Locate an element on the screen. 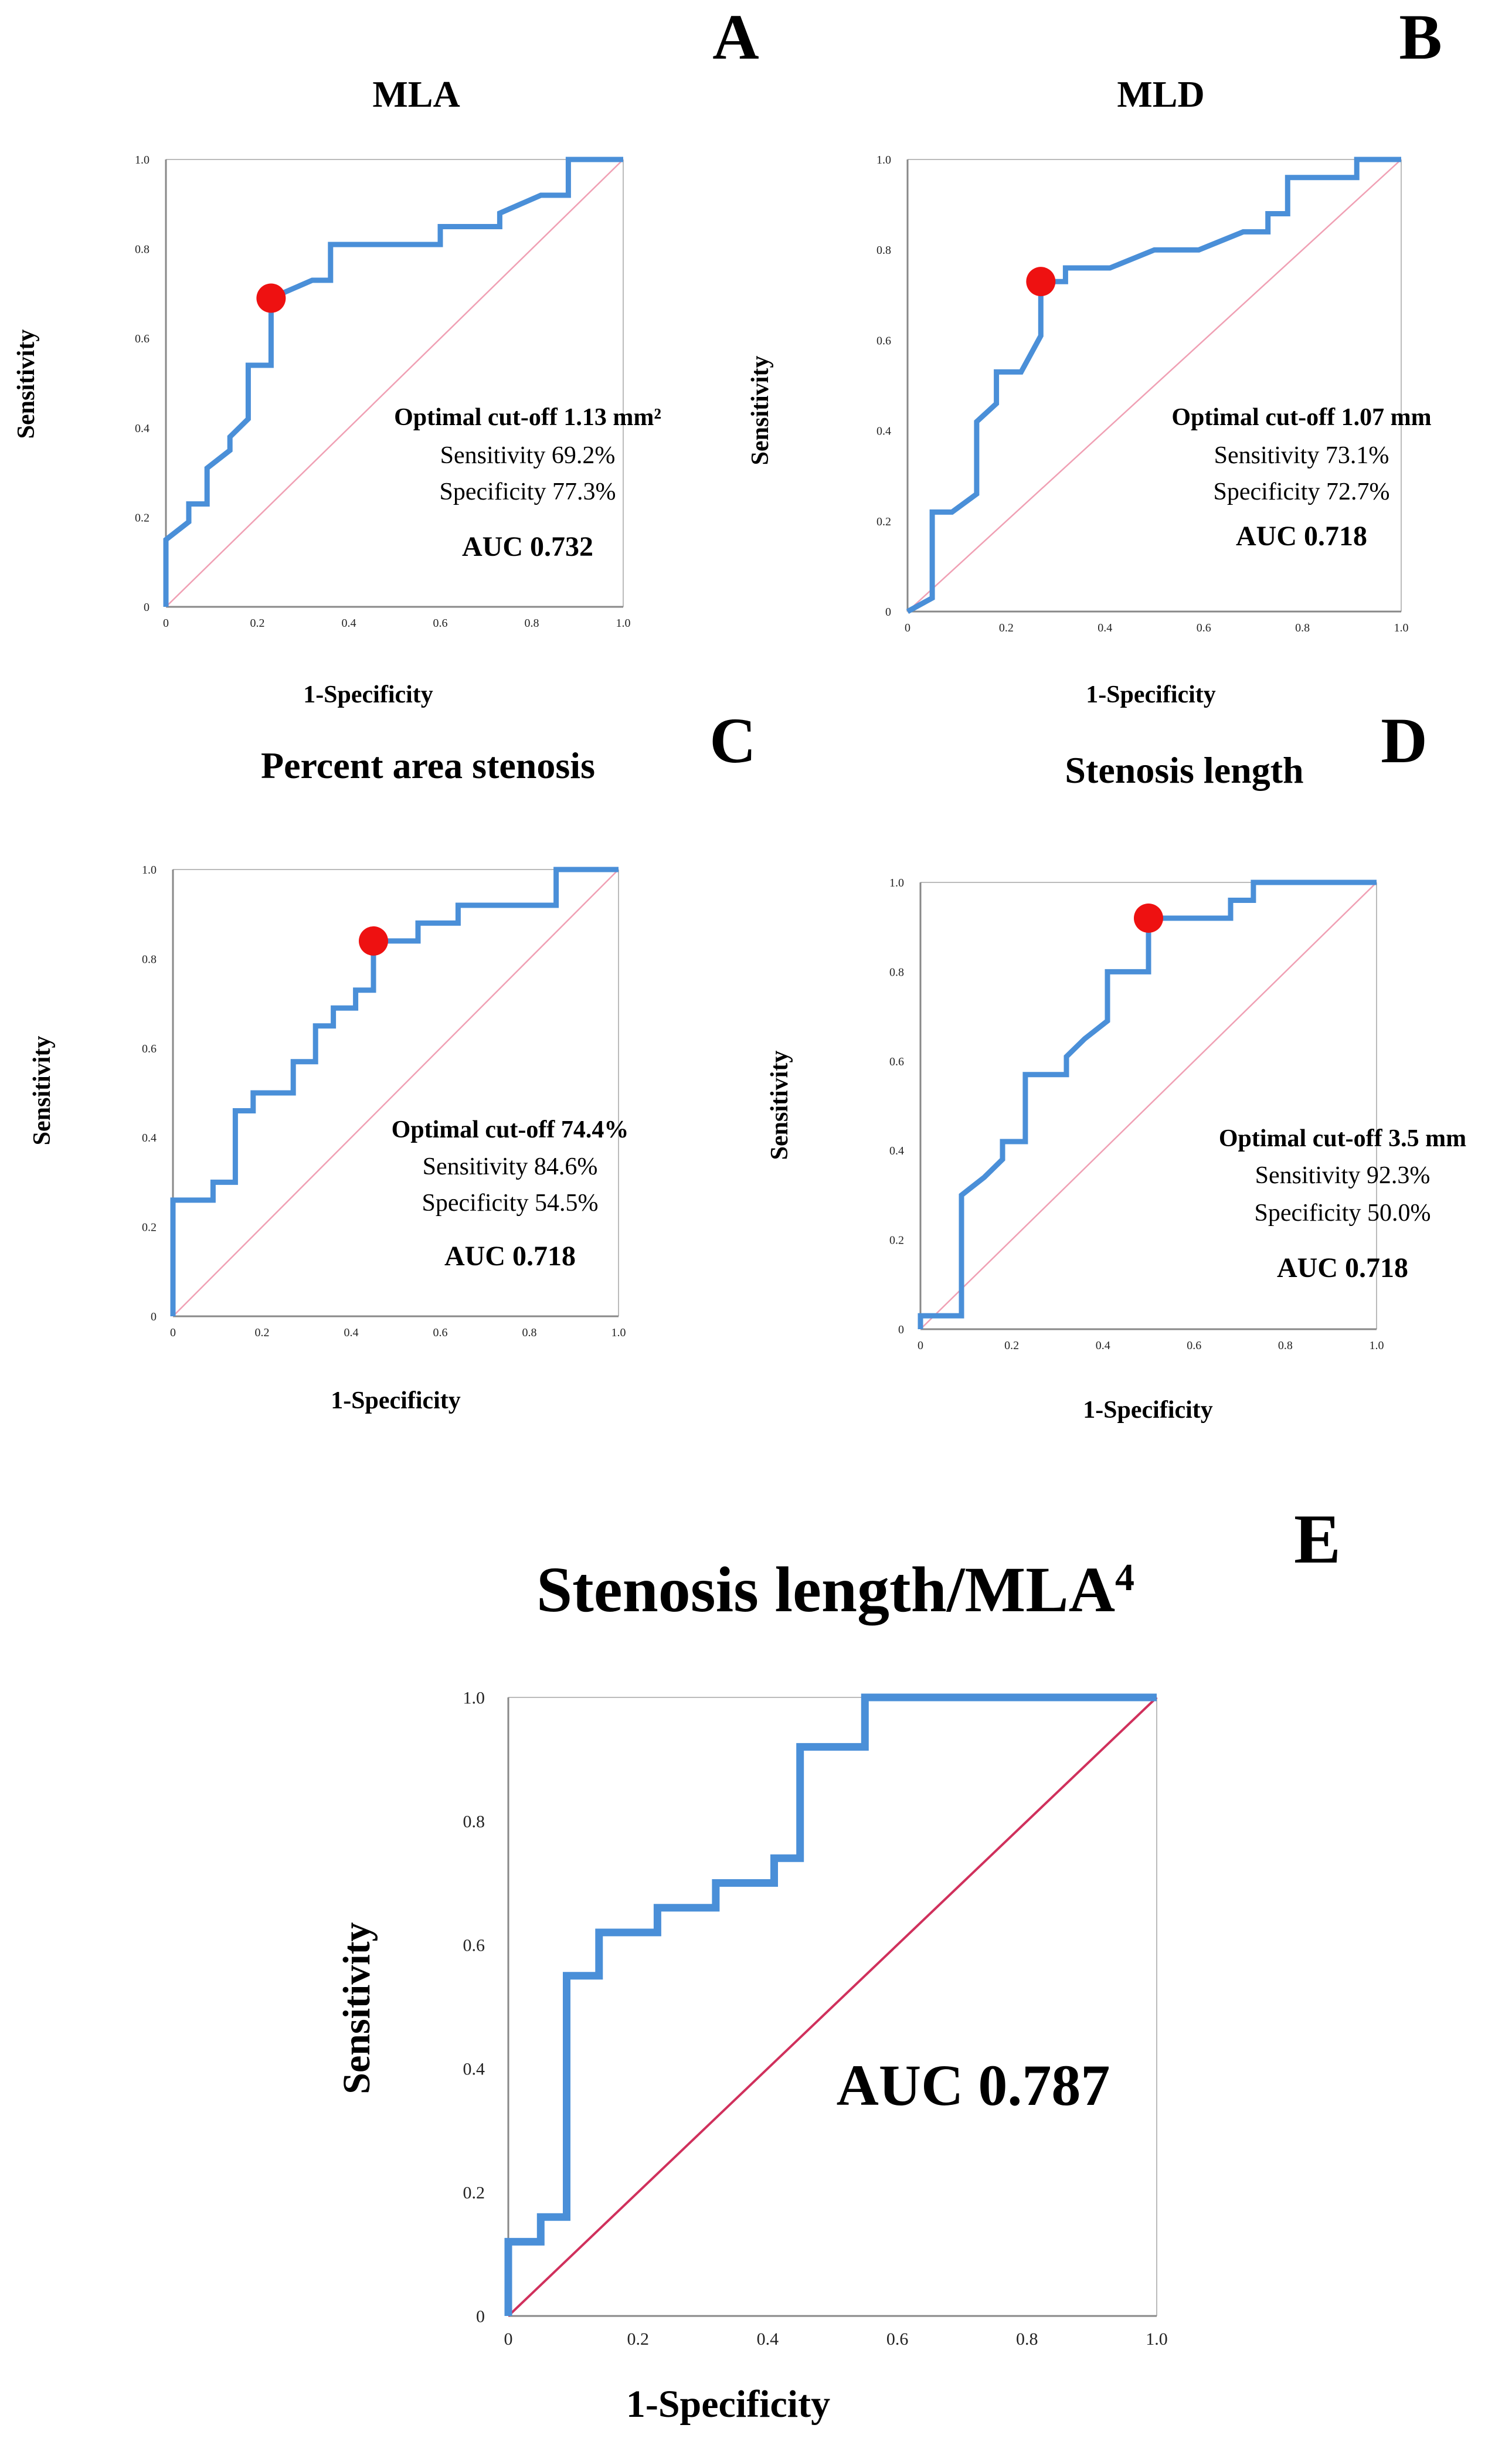  roc-curve-e is located at coordinates (830, 2004).